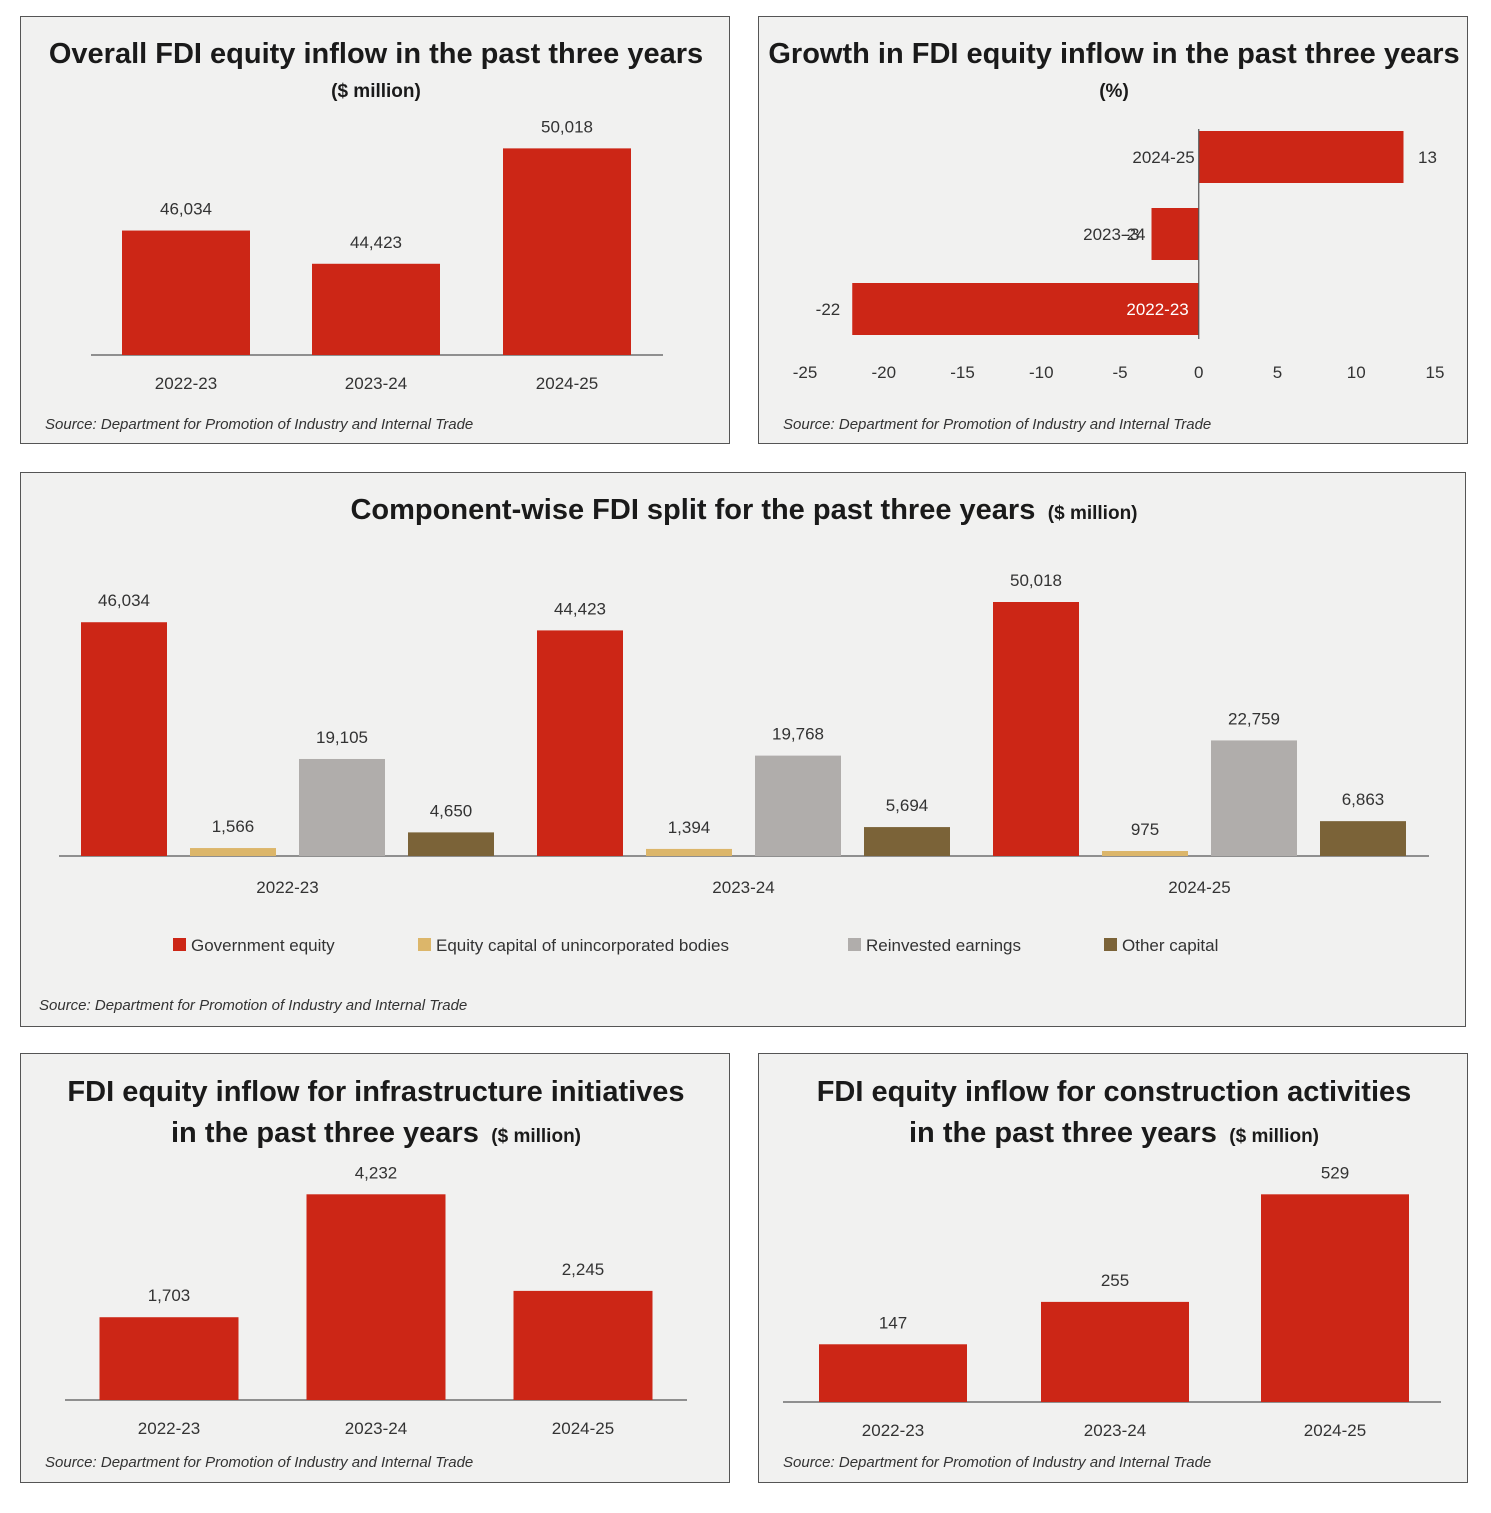 This screenshot has width=1491, height=1513. Describe the element at coordinates (1115, 1280) in the screenshot. I see `construction-data-label: 255` at that location.